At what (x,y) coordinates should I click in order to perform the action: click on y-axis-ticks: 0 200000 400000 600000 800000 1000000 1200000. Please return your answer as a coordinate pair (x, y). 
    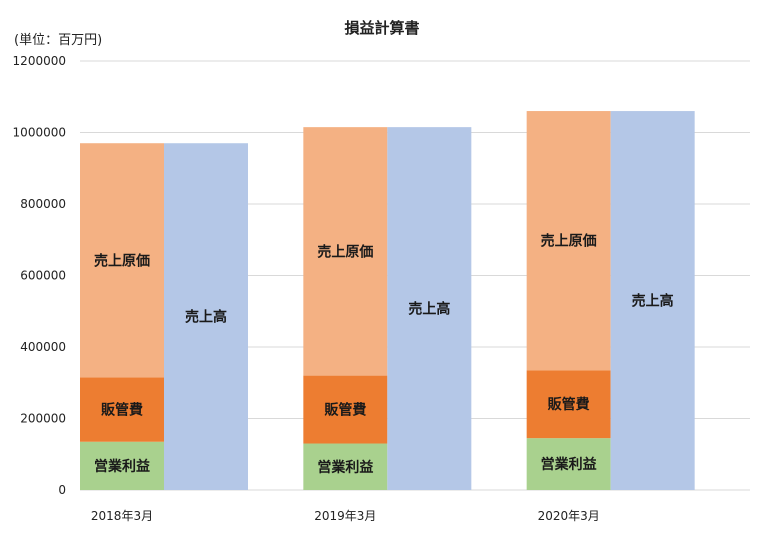
    Looking at the image, I should click on (39, 275).